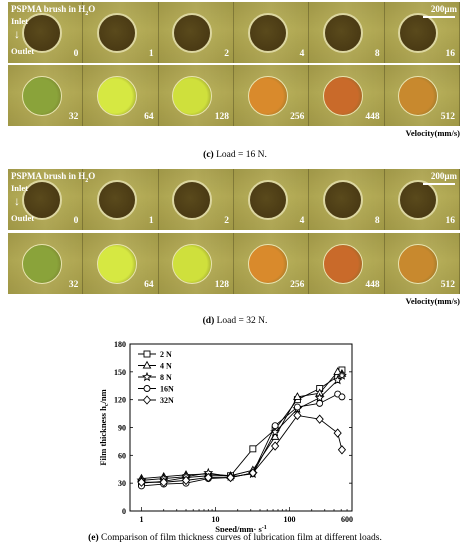 The height and width of the screenshot is (550, 470). I want to click on micrograph-frame: 512, so click(422, 95).